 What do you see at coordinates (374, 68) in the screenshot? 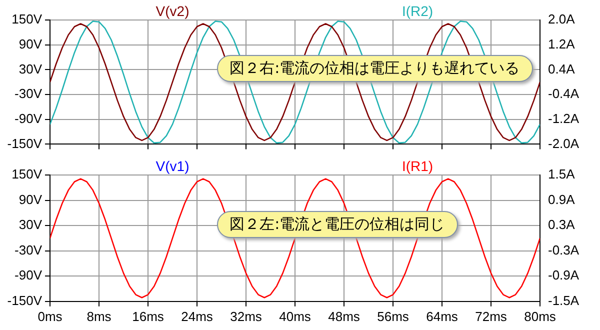
I see `annotation: 図２右:電流の位相は電圧よりも遅れている` at bounding box center [374, 68].